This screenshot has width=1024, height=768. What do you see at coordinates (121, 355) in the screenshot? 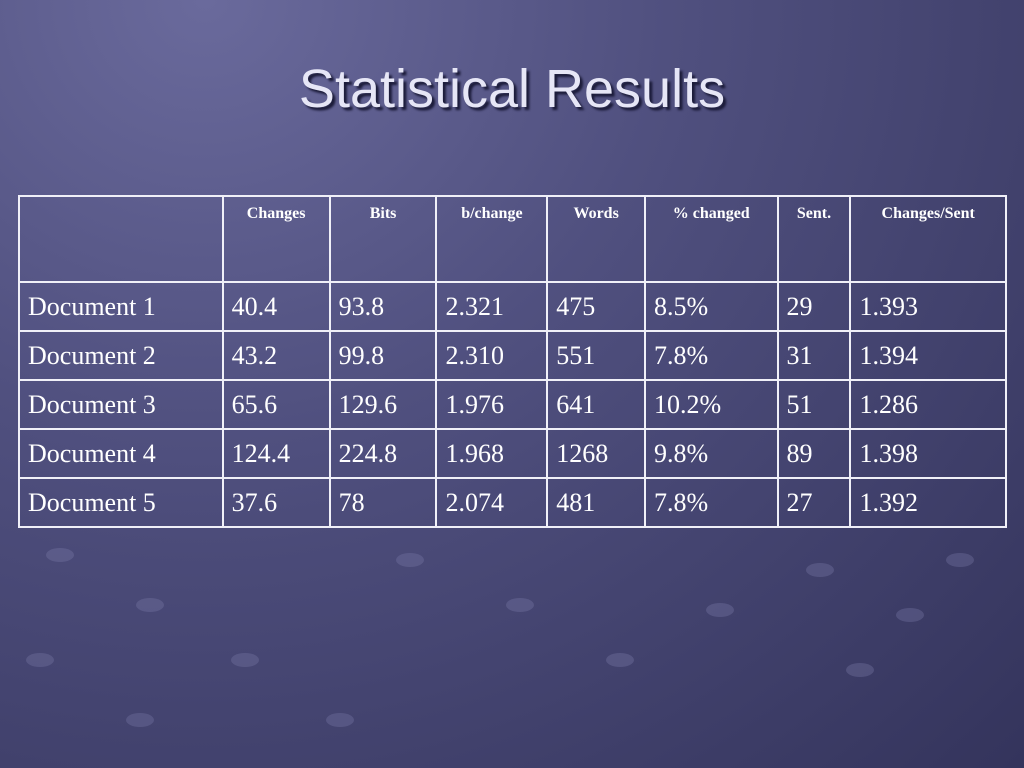
I see `row-label: Document 2` at bounding box center [121, 355].